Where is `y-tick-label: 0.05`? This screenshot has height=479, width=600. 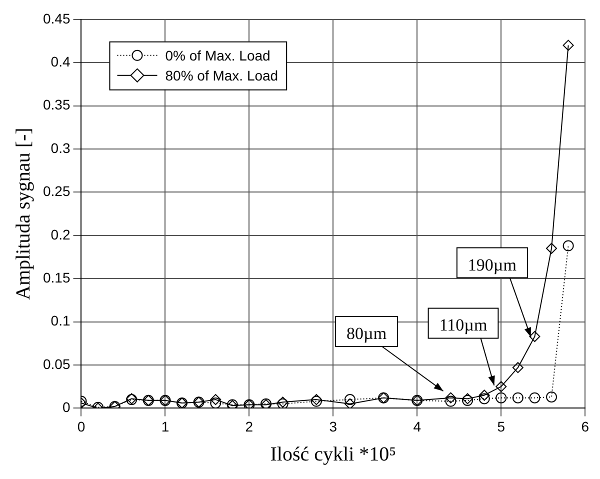 y-tick-label: 0.05 is located at coordinates (56, 364).